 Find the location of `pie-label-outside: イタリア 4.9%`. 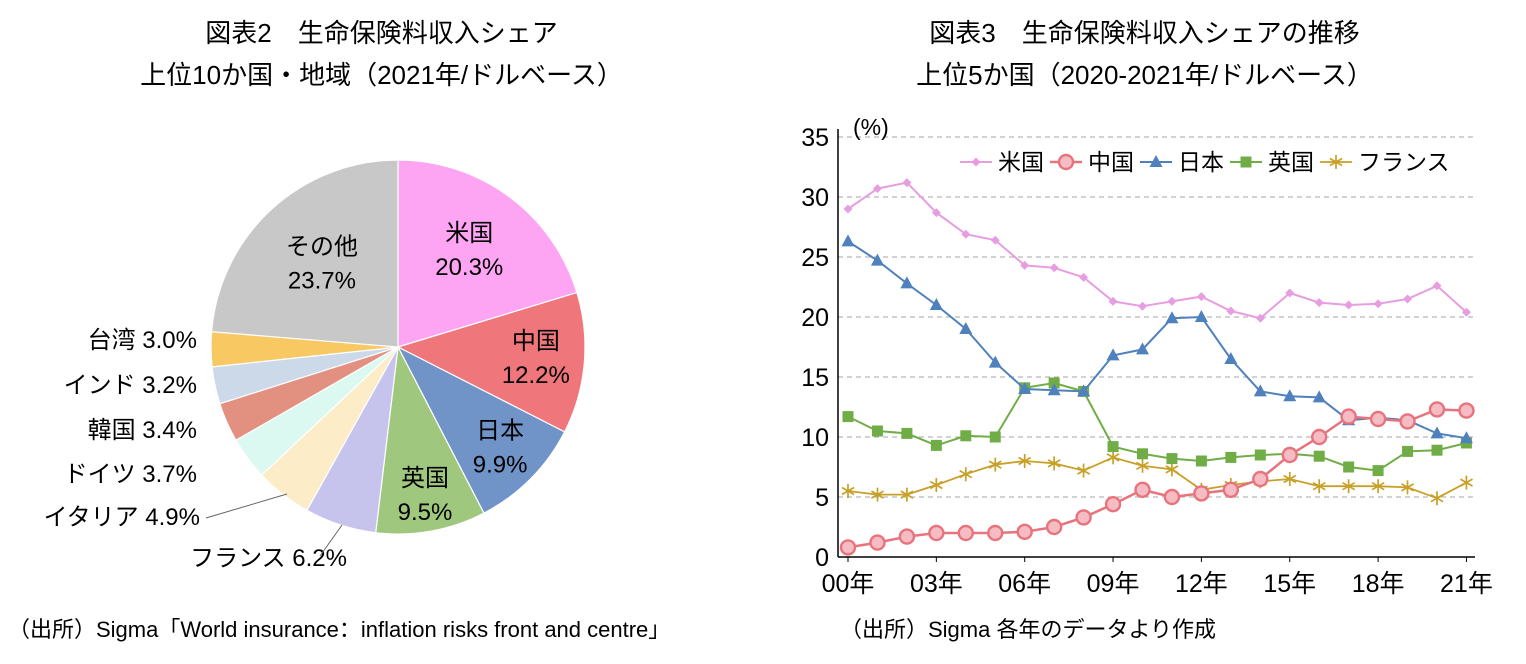

pie-label-outside: イタリア 4.9% is located at coordinates (122, 517).